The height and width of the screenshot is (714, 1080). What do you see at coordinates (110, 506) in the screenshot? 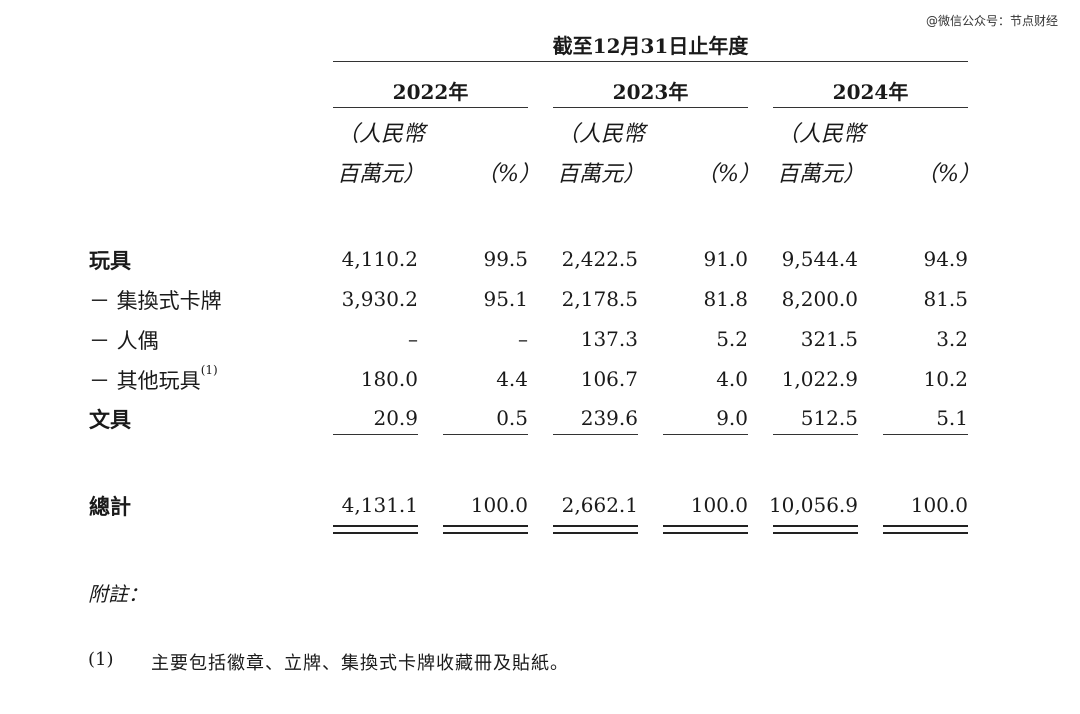
I see `row-label-total: 總計` at bounding box center [110, 506].